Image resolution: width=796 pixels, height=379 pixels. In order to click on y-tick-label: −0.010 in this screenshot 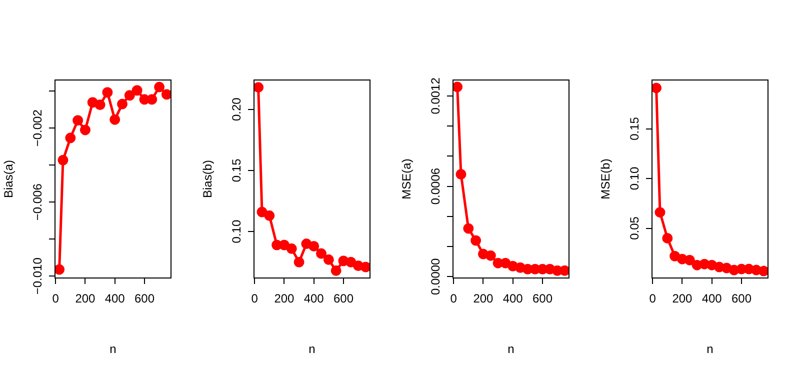, I will do `click(37, 276)`.